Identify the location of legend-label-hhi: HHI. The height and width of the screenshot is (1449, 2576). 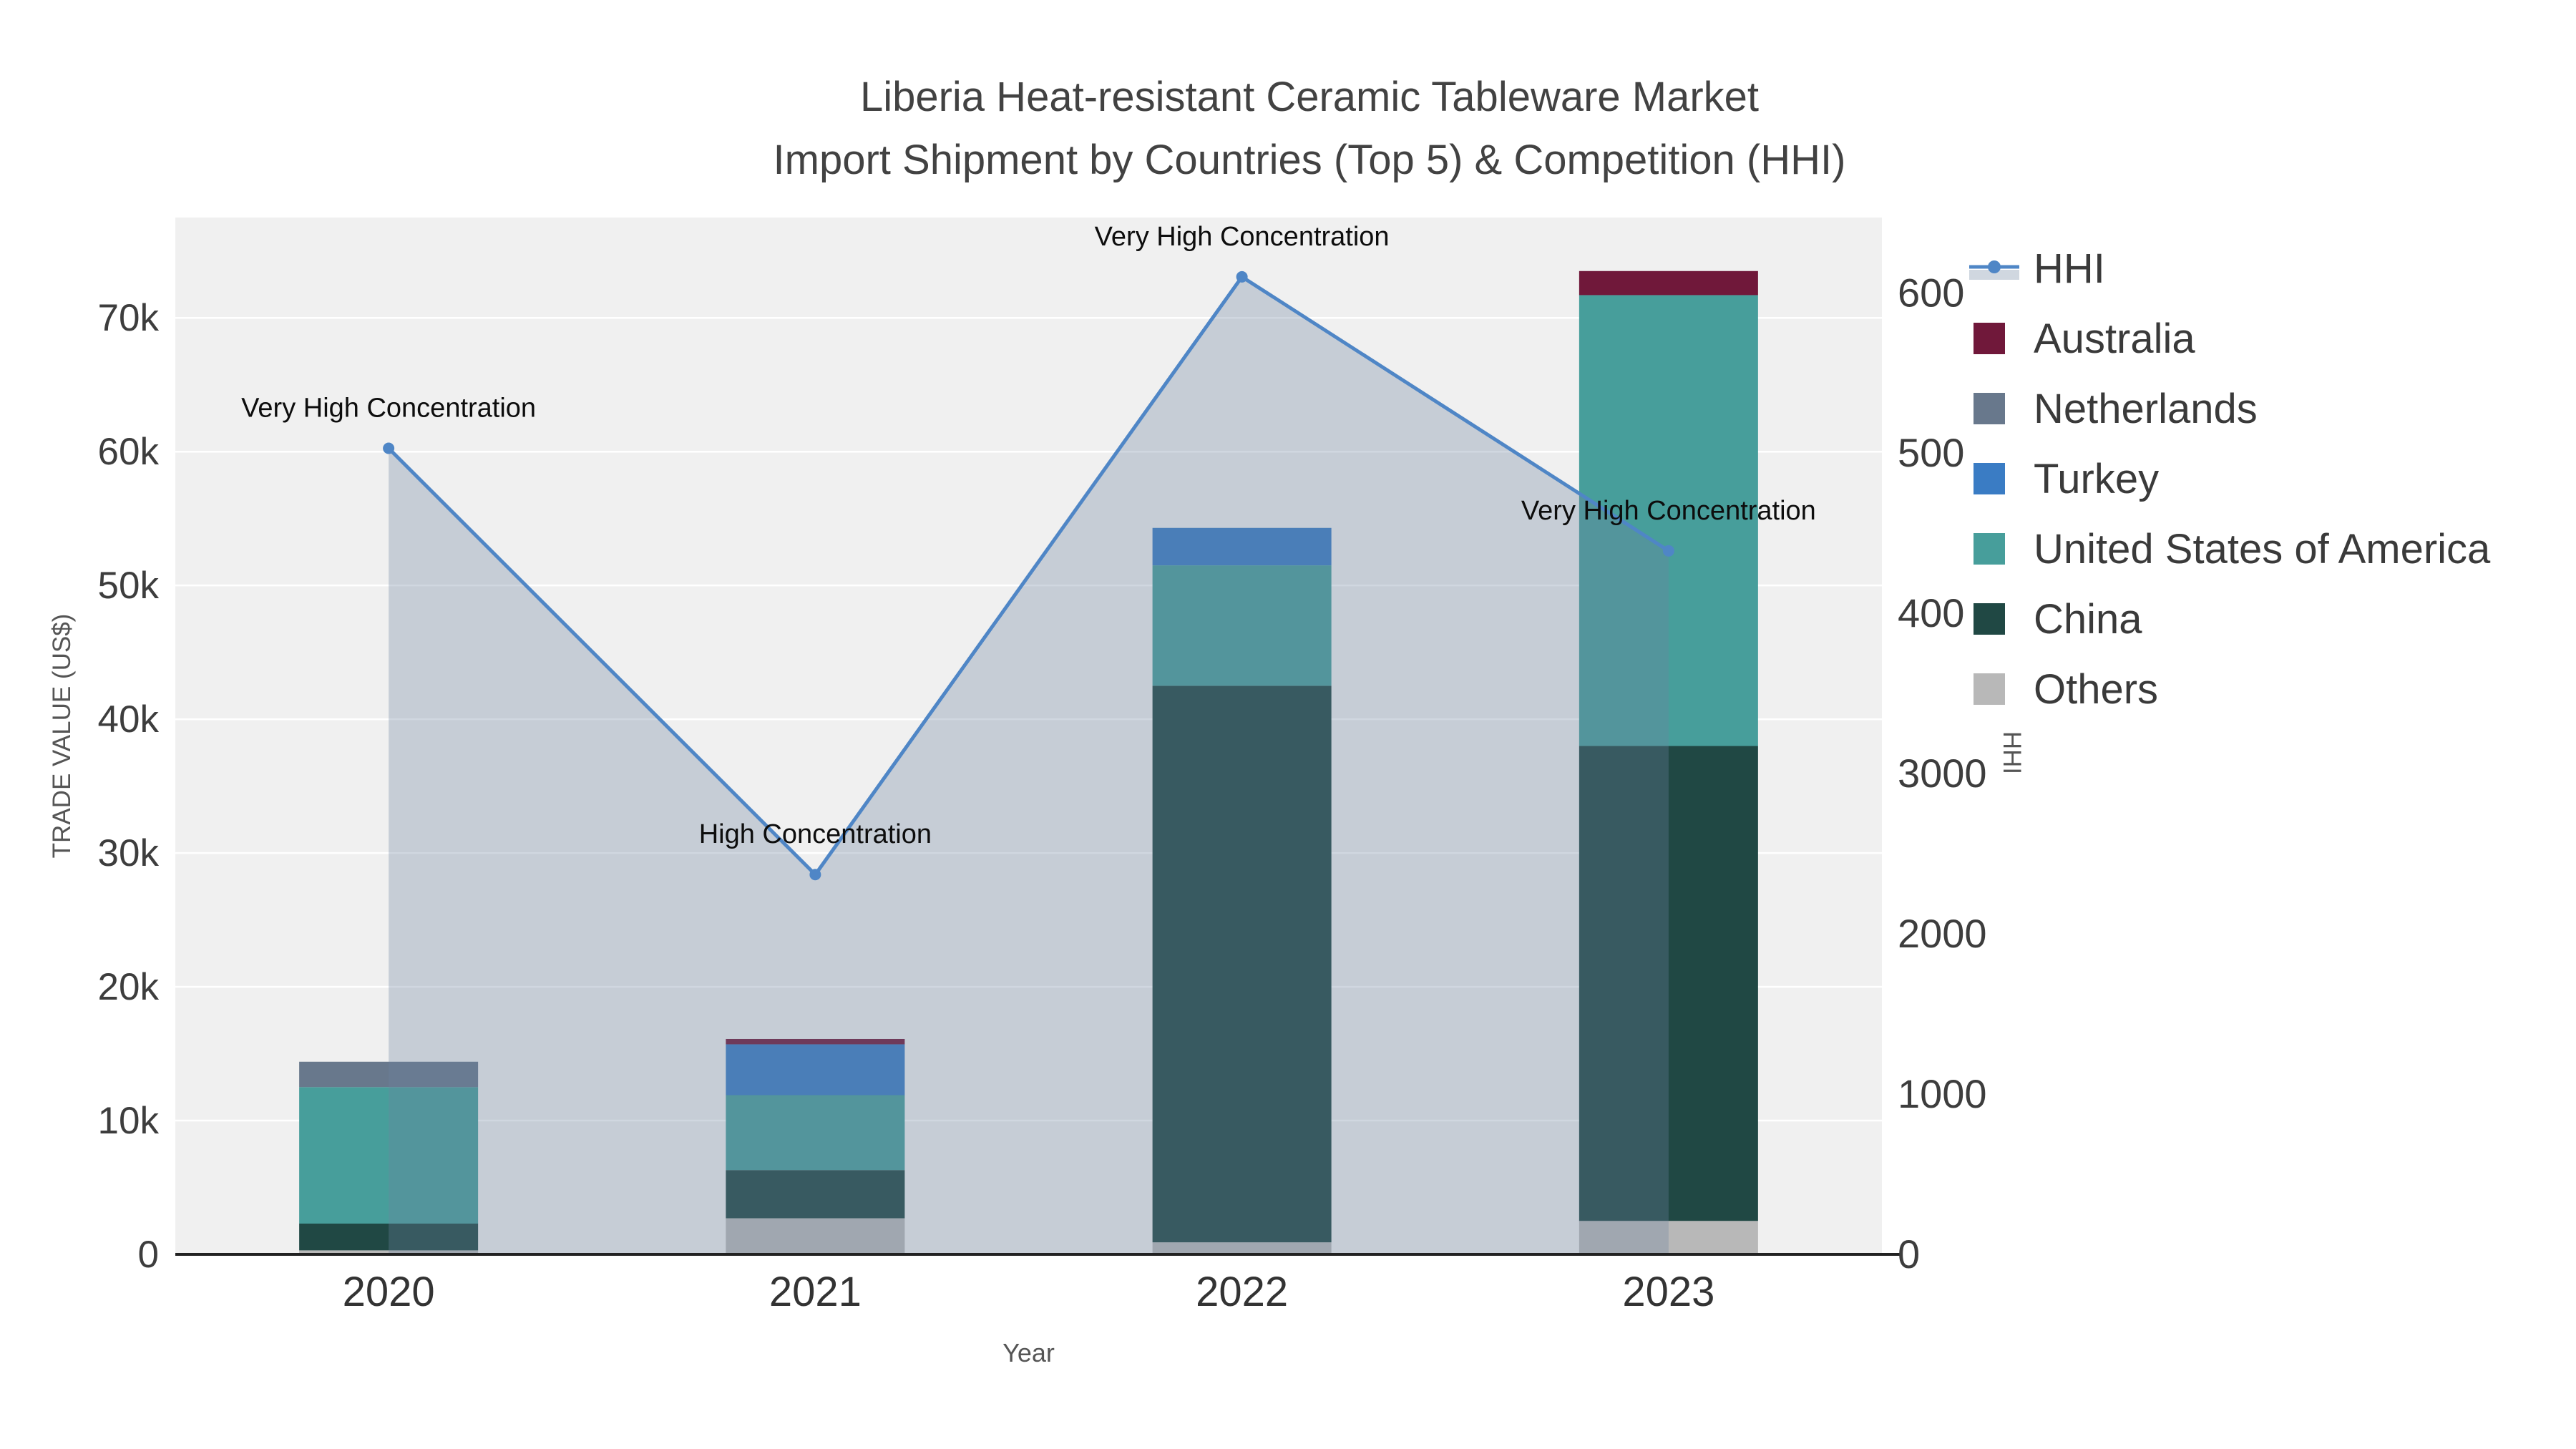
(2069, 268).